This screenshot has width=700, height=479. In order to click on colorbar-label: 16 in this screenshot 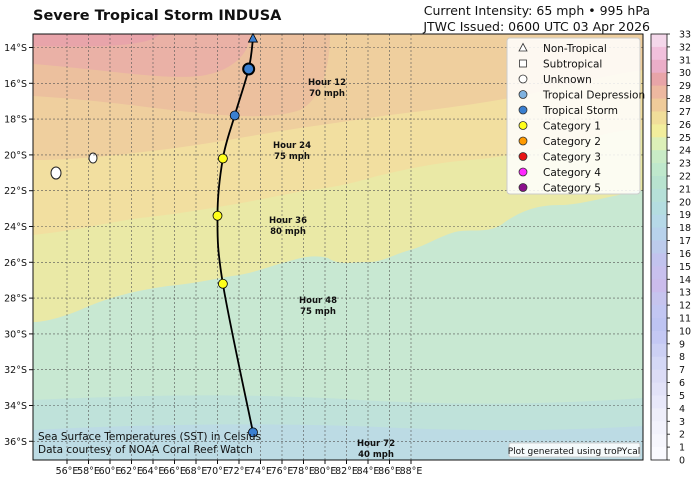, I will do `click(685, 254)`.